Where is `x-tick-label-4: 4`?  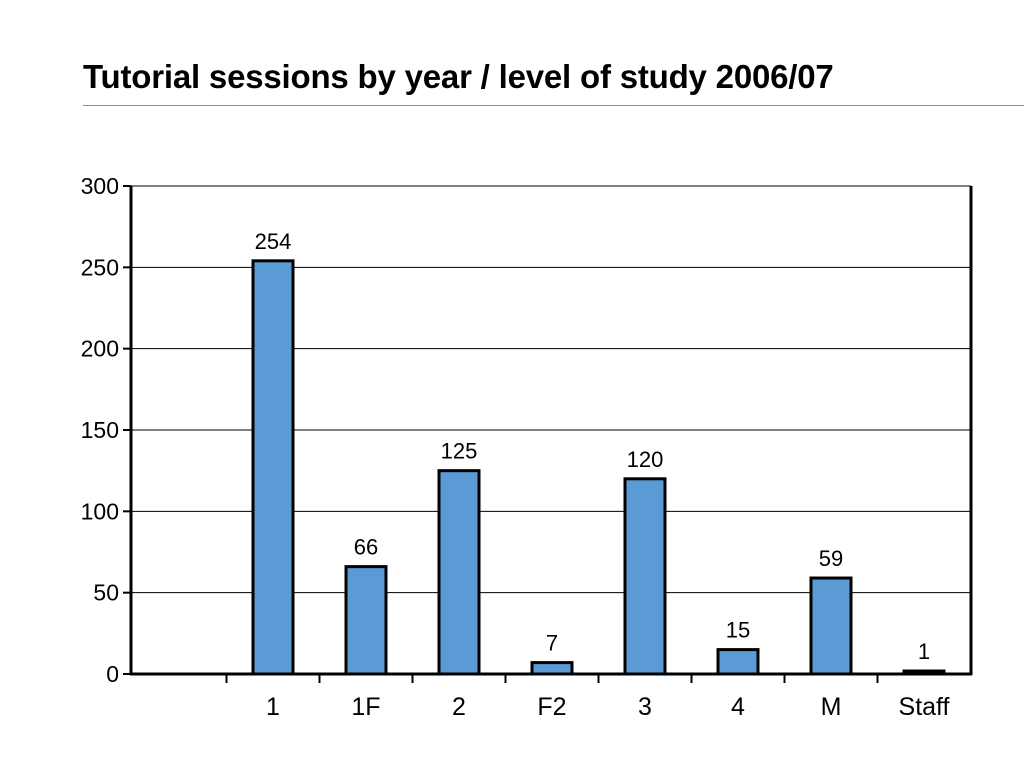 x-tick-label-4: 4 is located at coordinates (738, 707).